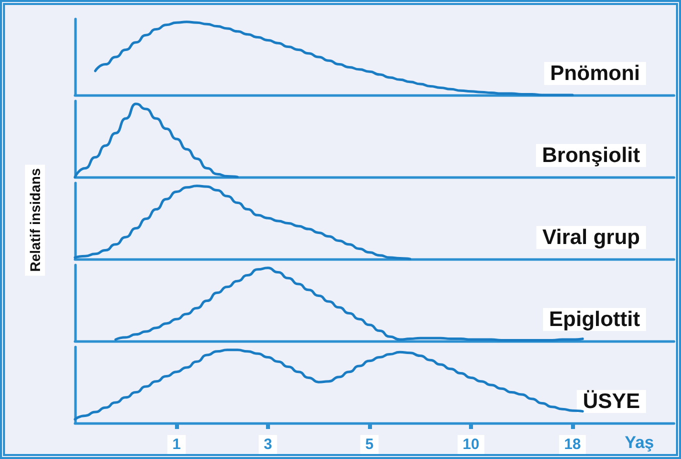 This screenshot has height=459, width=681. Describe the element at coordinates (176, 444) in the screenshot. I see `x-tick-label: 1` at that location.